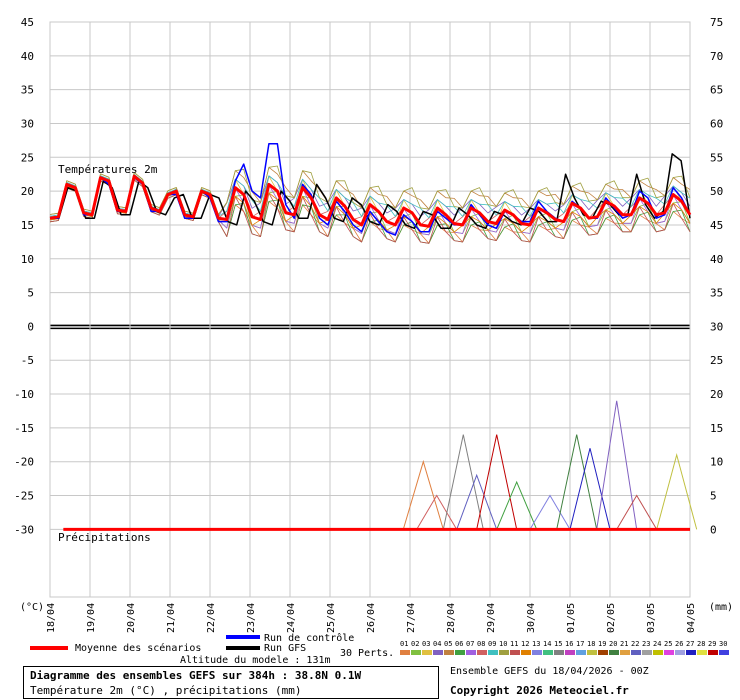 Image resolution: width=740 pixels, height=700 pixels. Describe the element at coordinates (138, 648) in the screenshot. I see `legend-mean-label: Moyenne des scénarios` at that location.